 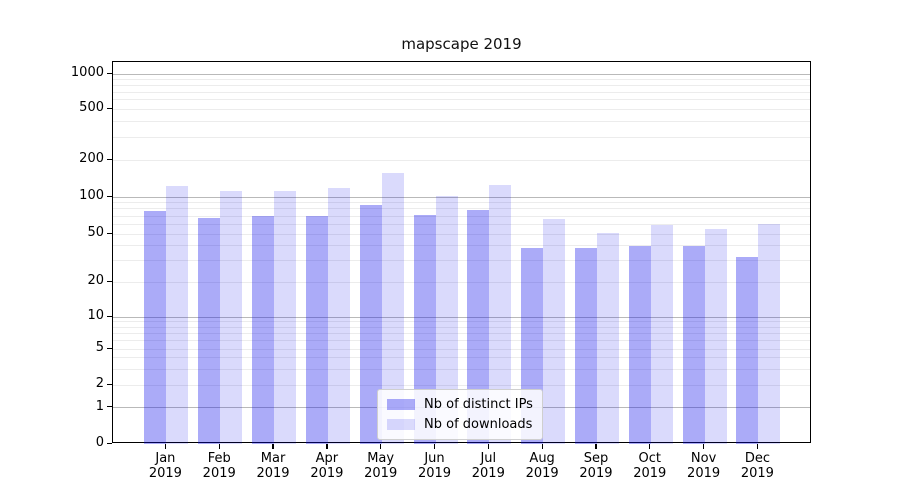 What do you see at coordinates (478, 424) in the screenshot?
I see `legend-label-downloads: Nb of downloads` at bounding box center [478, 424].